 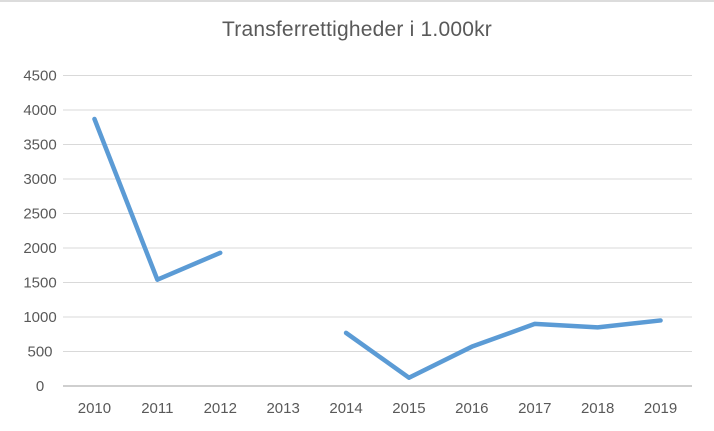 I want to click on y-tick-label: 1500, so click(x=39, y=283).